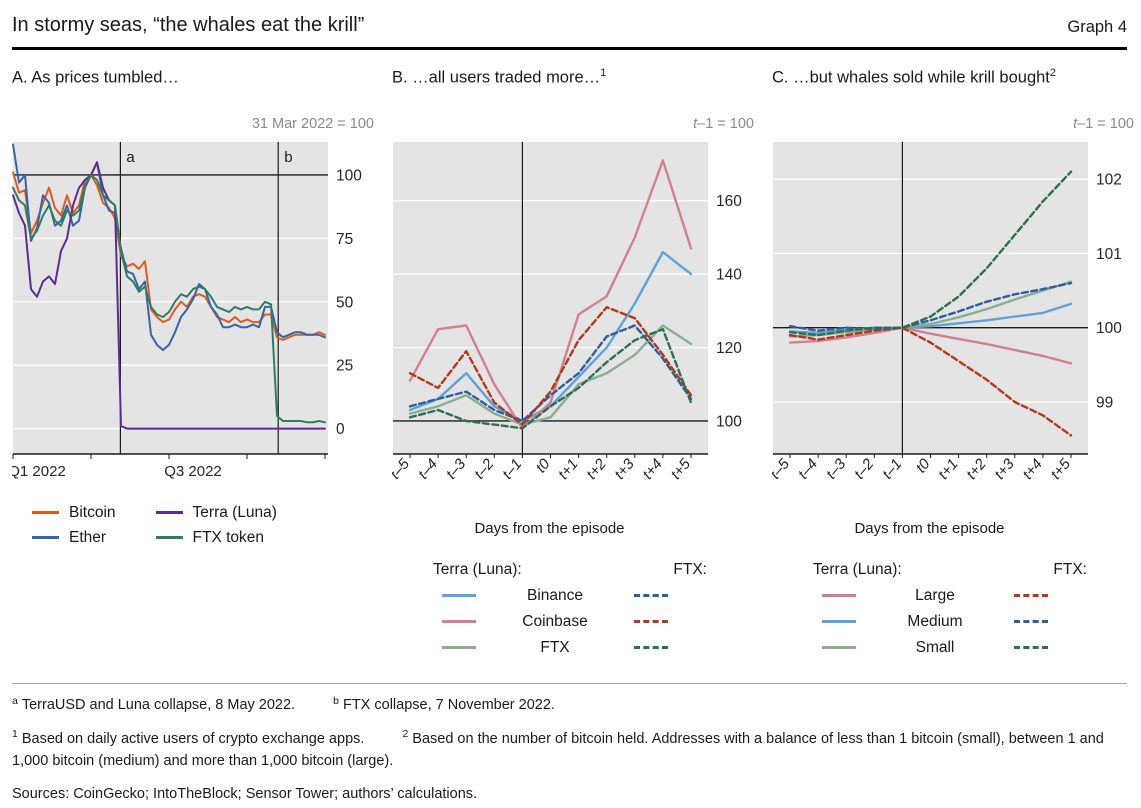 The image size is (1141, 808). Describe the element at coordinates (953, 596) in the screenshot. I see `legend-row-large: Large` at that location.